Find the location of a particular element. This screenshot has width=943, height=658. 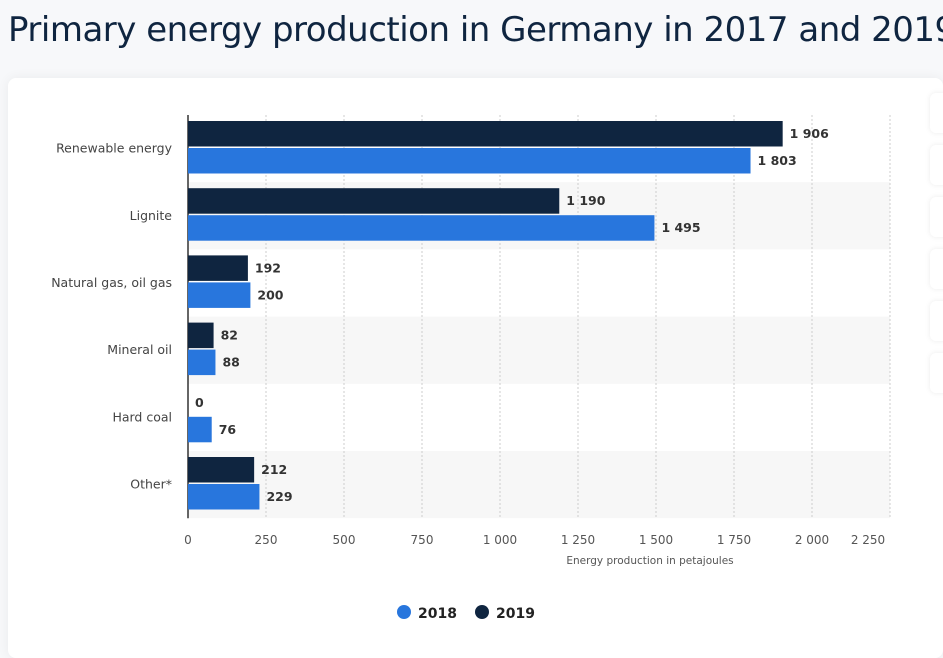

x-tick-label: 750 is located at coordinates (422, 540).